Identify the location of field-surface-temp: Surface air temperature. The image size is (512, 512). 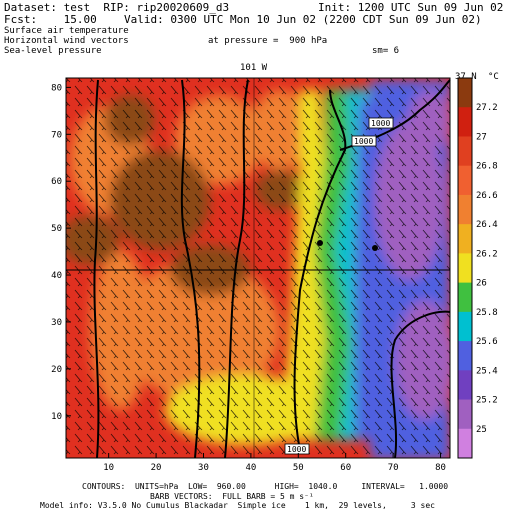
(66, 31).